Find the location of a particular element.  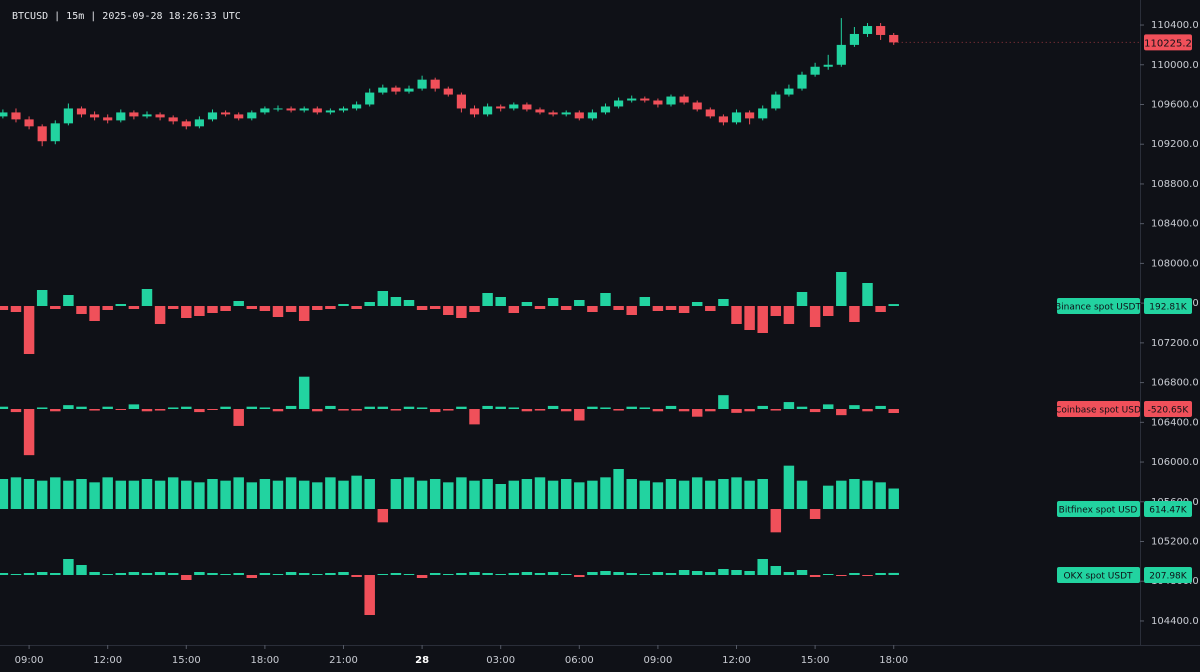

x-tick-label: 18:00 is located at coordinates (264, 660).